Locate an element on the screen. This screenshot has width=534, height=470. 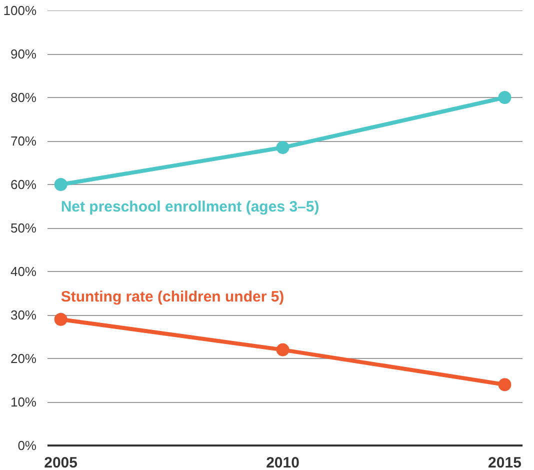
y-tick-label: 50% is located at coordinates (23, 228).